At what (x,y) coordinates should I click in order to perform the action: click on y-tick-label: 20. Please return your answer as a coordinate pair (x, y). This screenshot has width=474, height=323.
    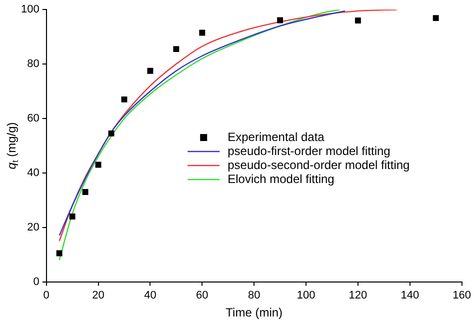
    Looking at the image, I should click on (33, 227).